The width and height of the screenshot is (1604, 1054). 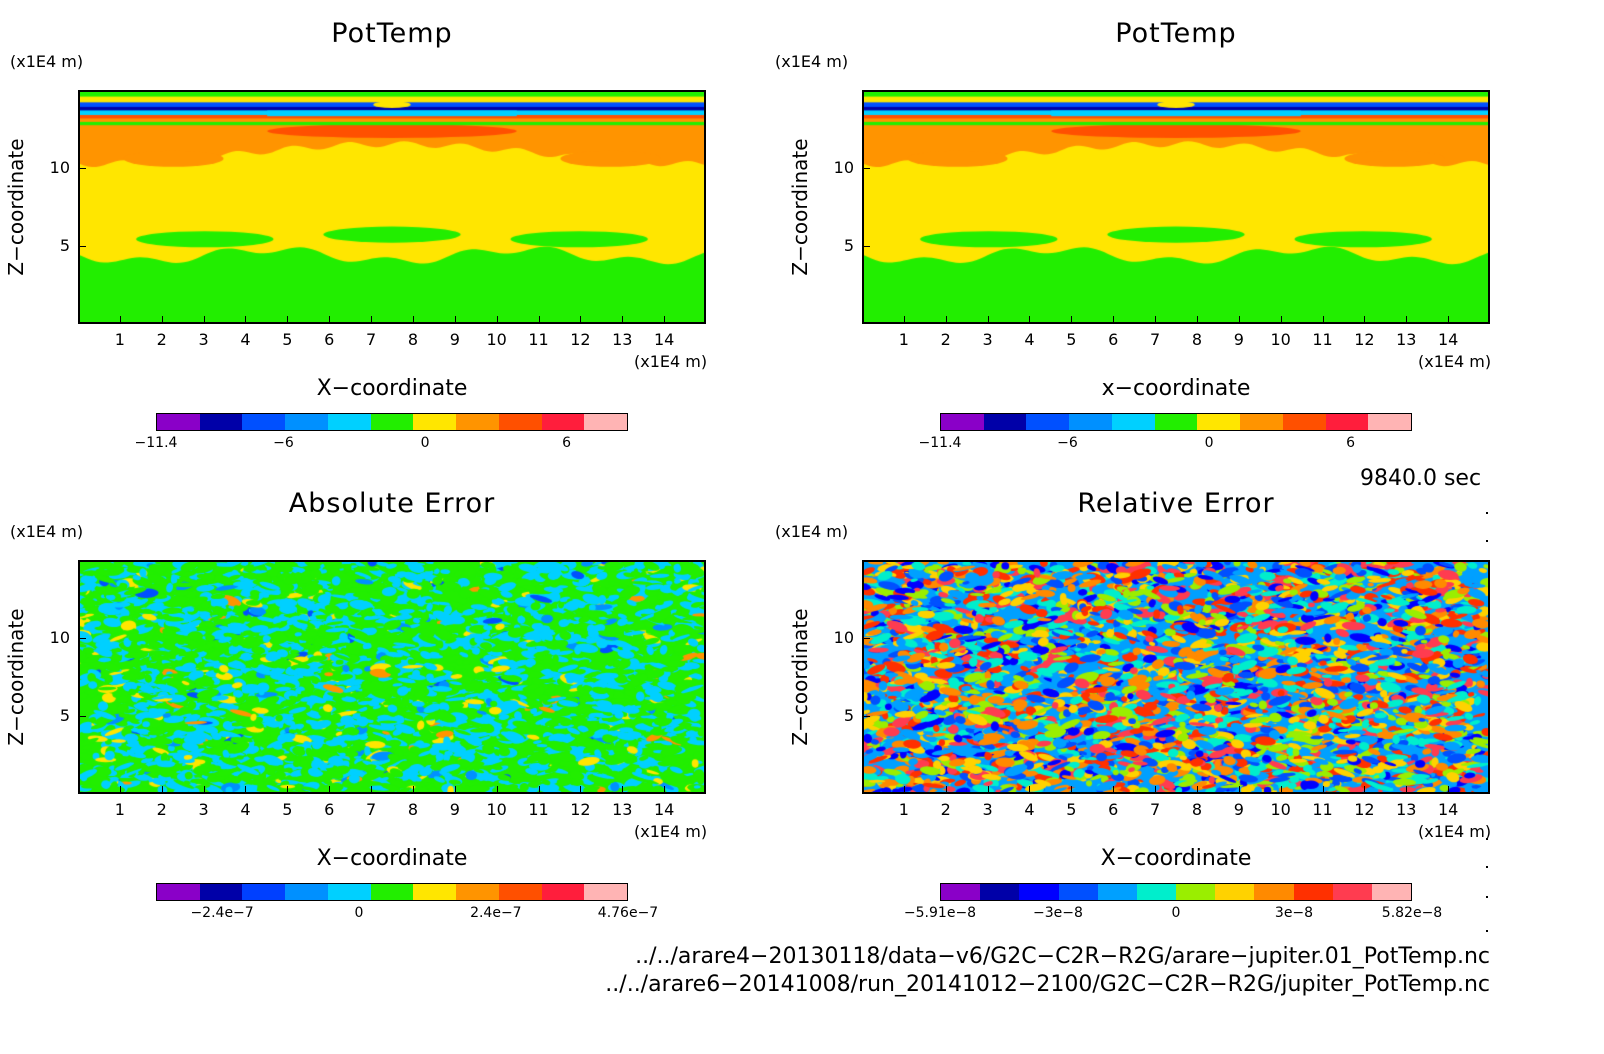 What do you see at coordinates (940, 913) in the screenshot?
I see `colorbar-tick-label: −5.91e−8` at bounding box center [940, 913].